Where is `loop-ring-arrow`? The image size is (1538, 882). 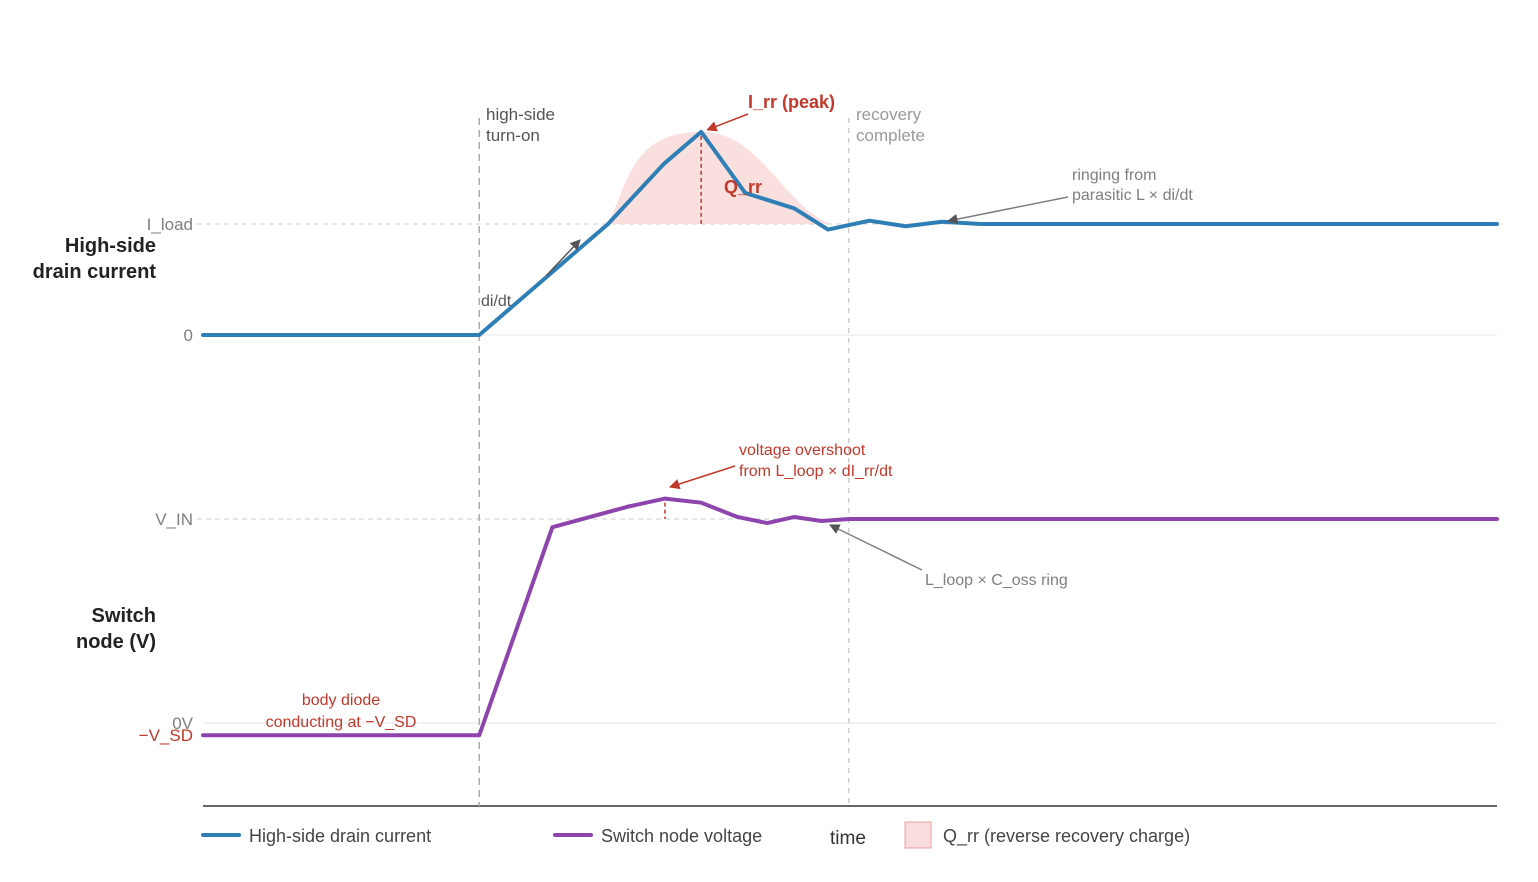
loop-ring-arrow is located at coordinates (876, 547).